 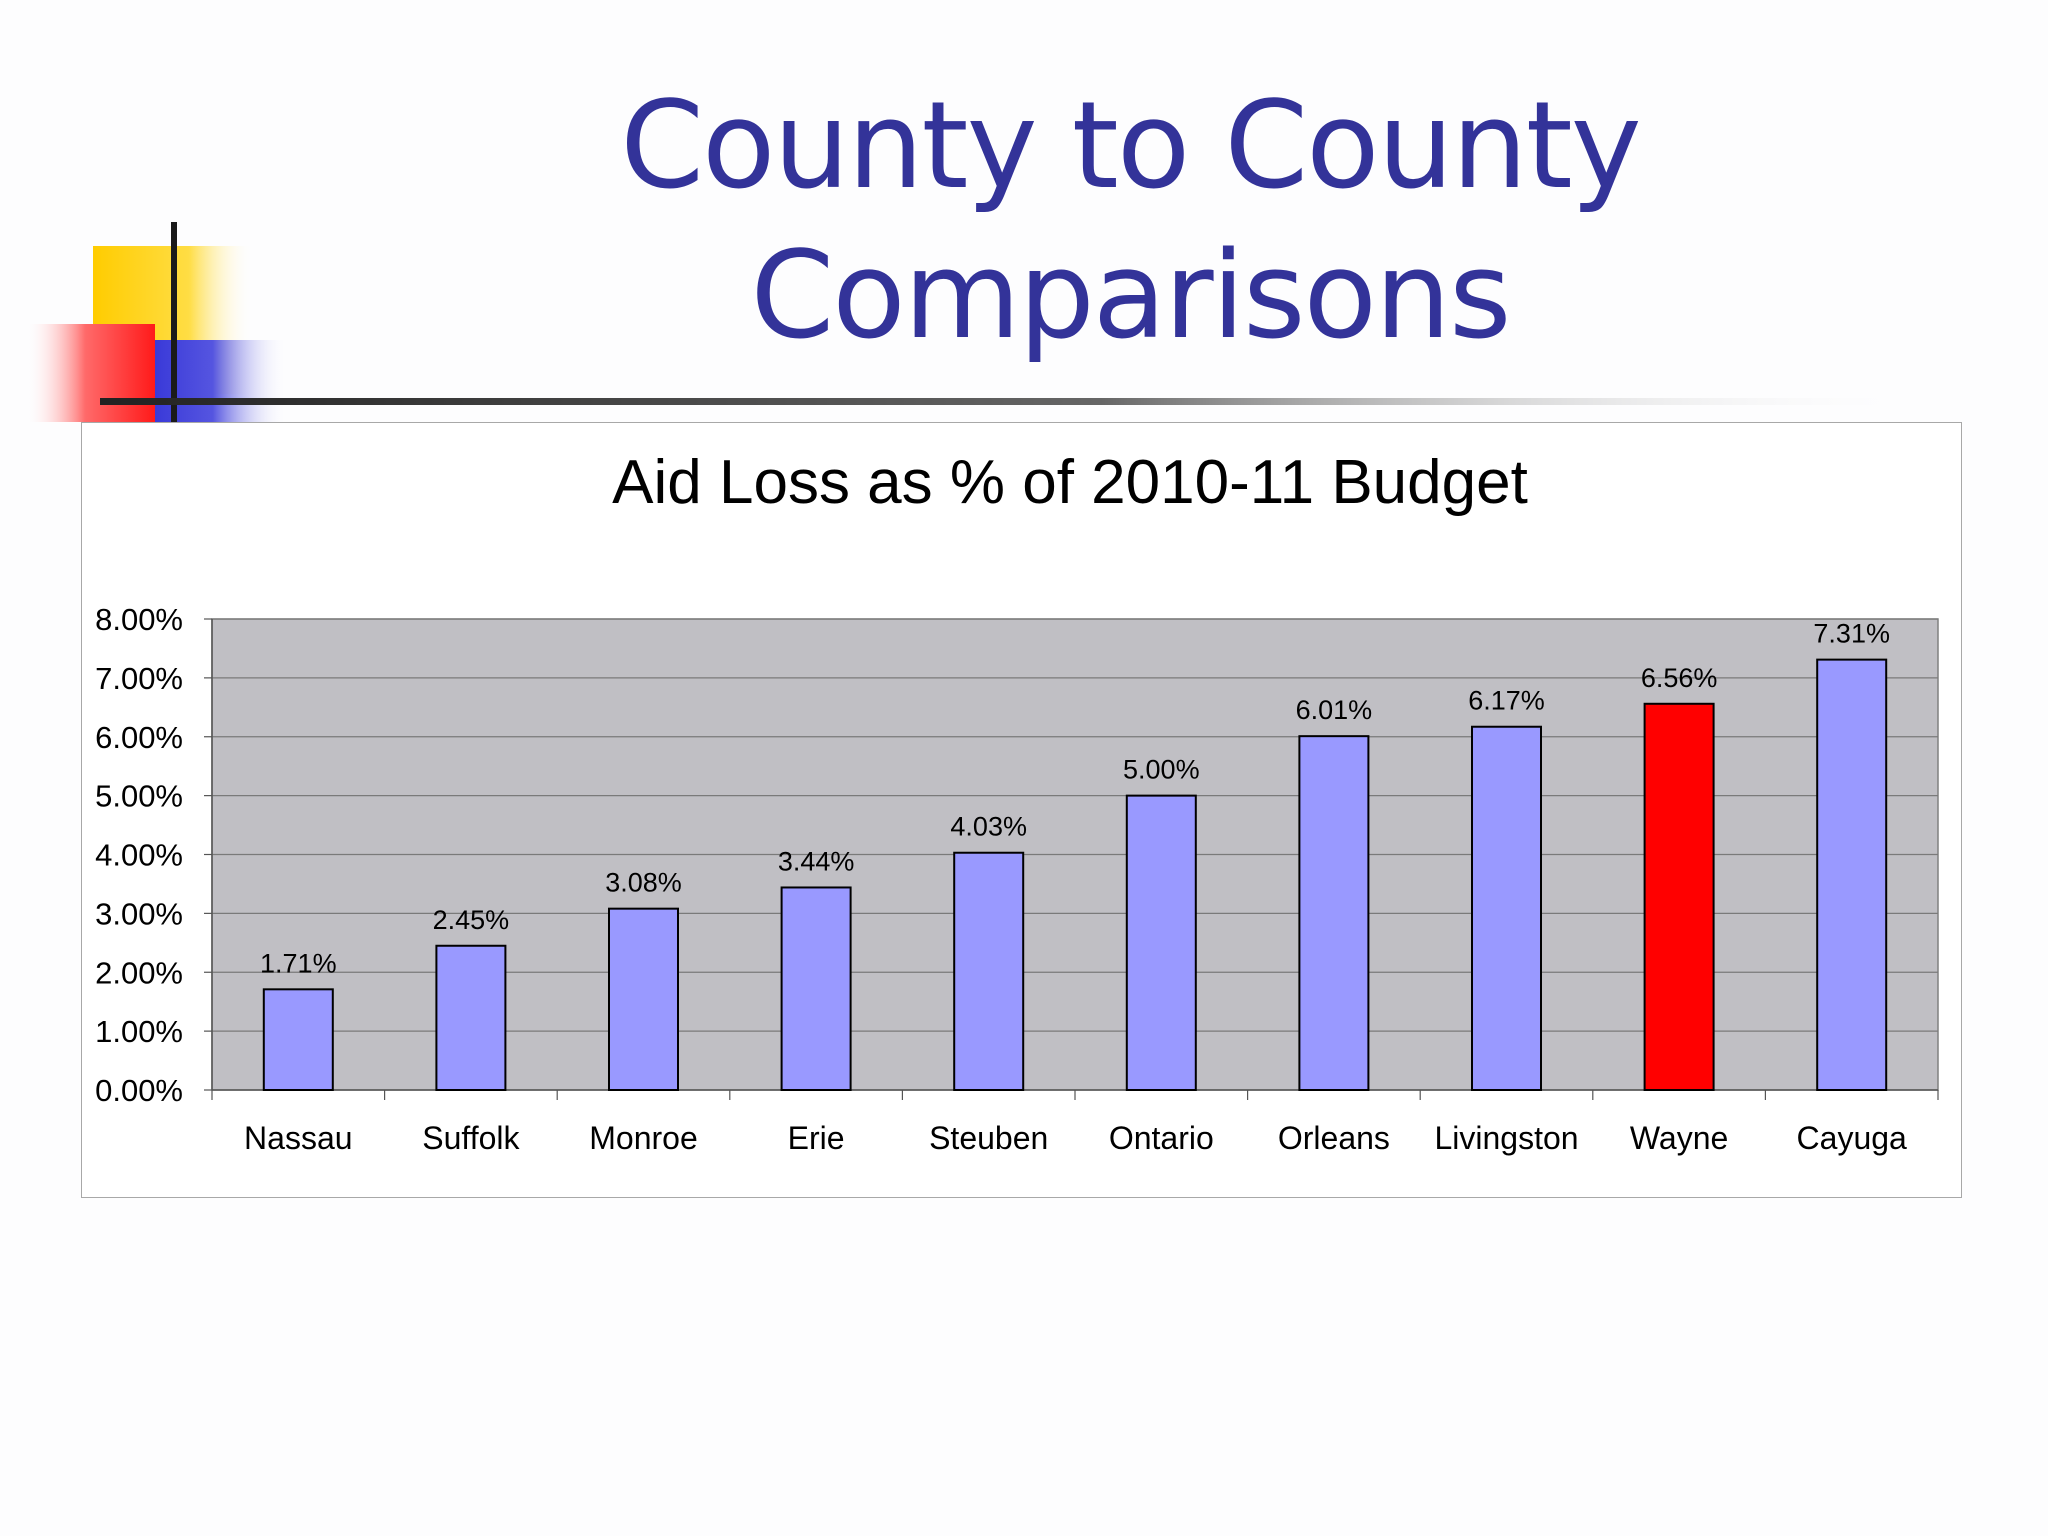 What do you see at coordinates (816, 1138) in the screenshot?
I see `x-tick-label-erie: Erie` at bounding box center [816, 1138].